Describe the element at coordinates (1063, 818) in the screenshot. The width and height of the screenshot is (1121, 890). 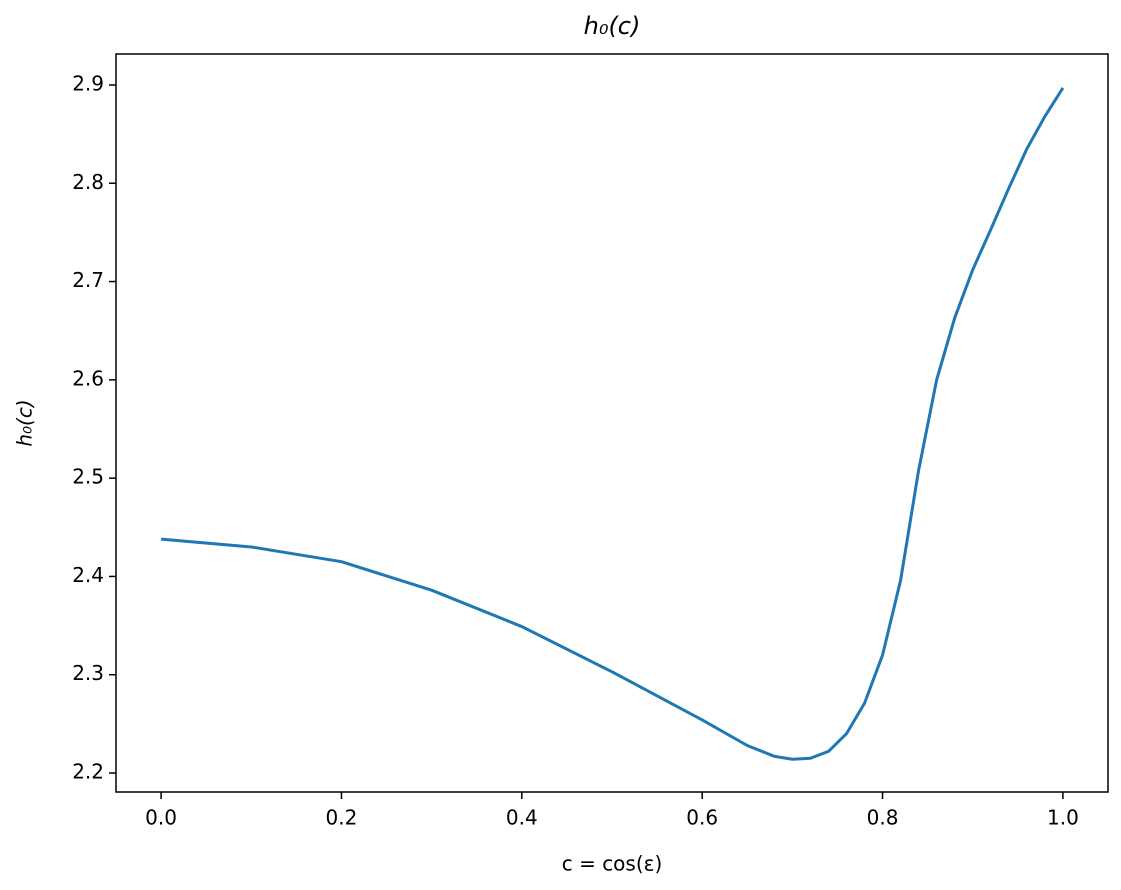
I see `x-tick-label: 1.0` at that location.